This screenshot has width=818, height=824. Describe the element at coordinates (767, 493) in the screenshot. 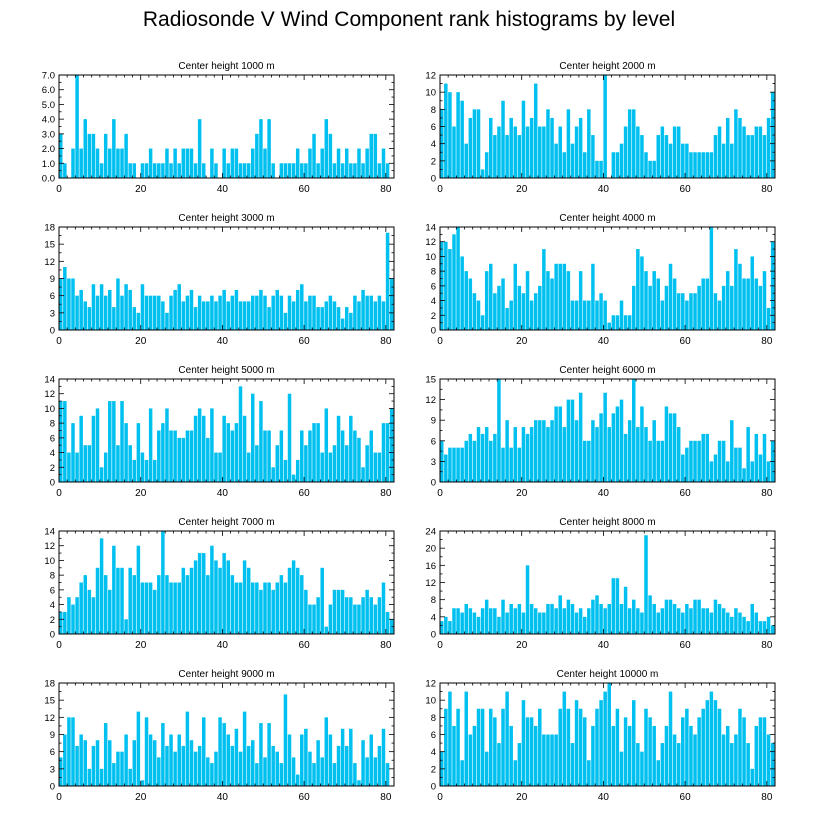

I see `x-tick-label: 80` at that location.